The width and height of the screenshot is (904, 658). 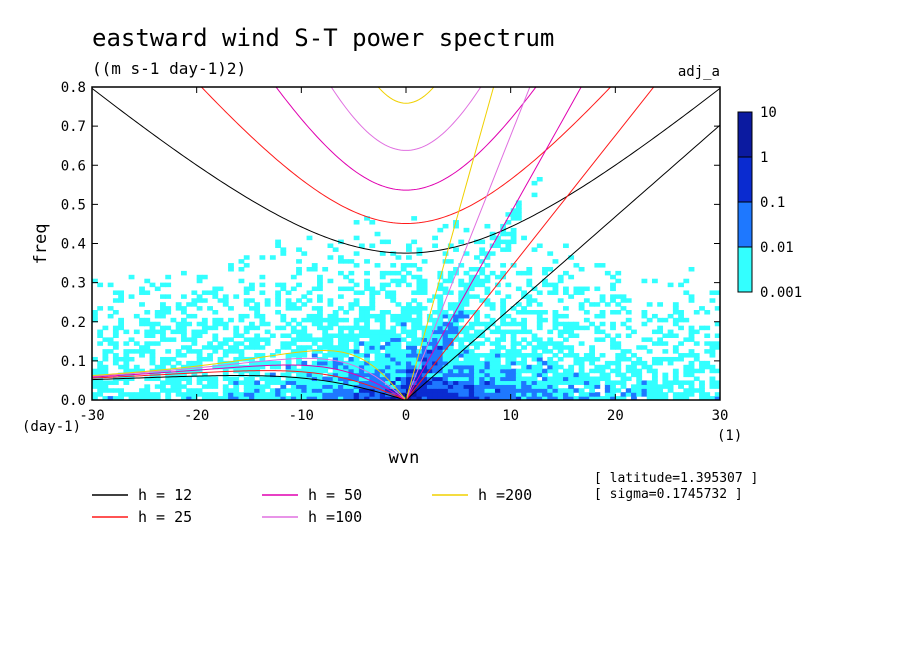 What do you see at coordinates (73, 284) in the screenshot?
I see `y-tick-label: 0.3` at bounding box center [73, 284].